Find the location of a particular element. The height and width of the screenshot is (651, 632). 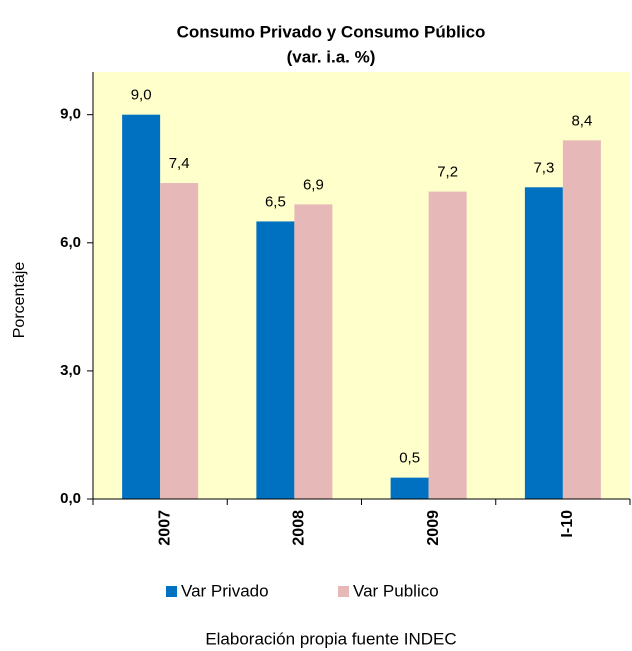

value-label: 7,2 is located at coordinates (447, 172).